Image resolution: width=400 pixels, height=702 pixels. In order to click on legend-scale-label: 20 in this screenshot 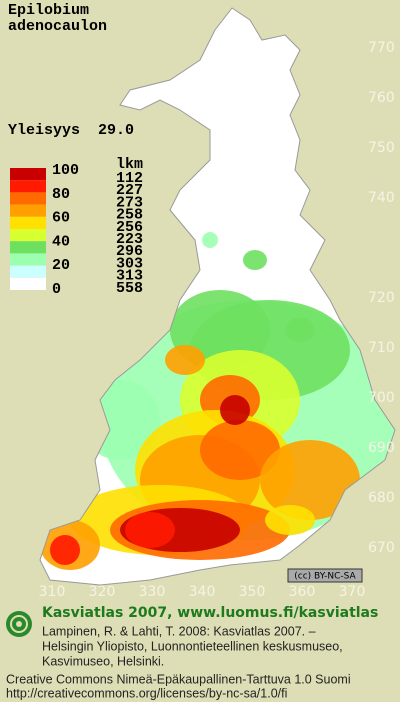, I will do `click(61, 265)`.